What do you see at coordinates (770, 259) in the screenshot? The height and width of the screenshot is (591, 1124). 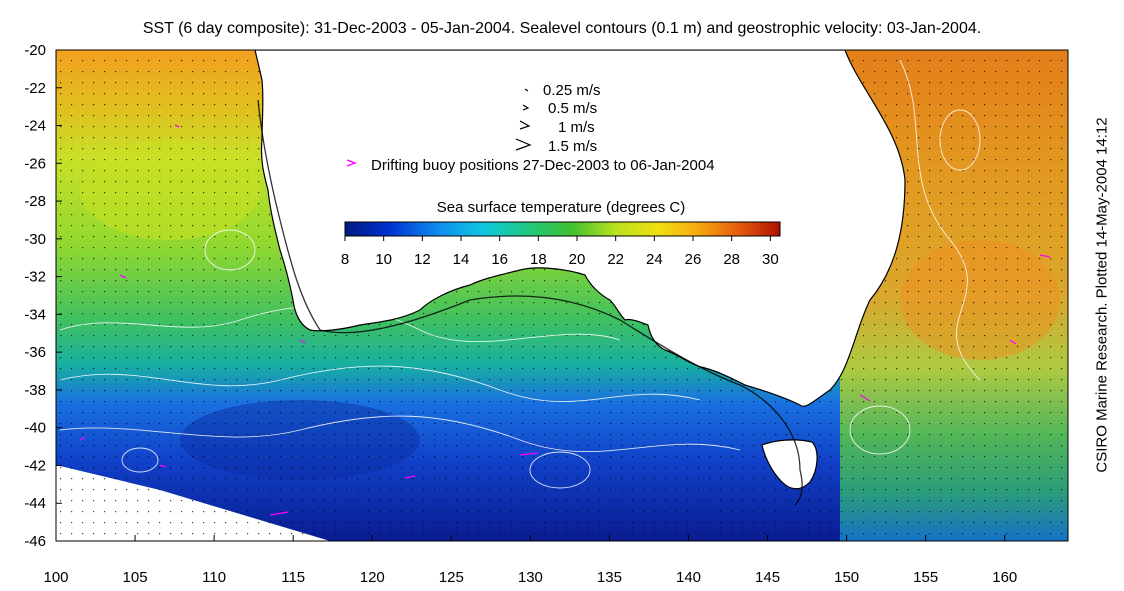 I see `colorbar-tick-label: 30` at bounding box center [770, 259].